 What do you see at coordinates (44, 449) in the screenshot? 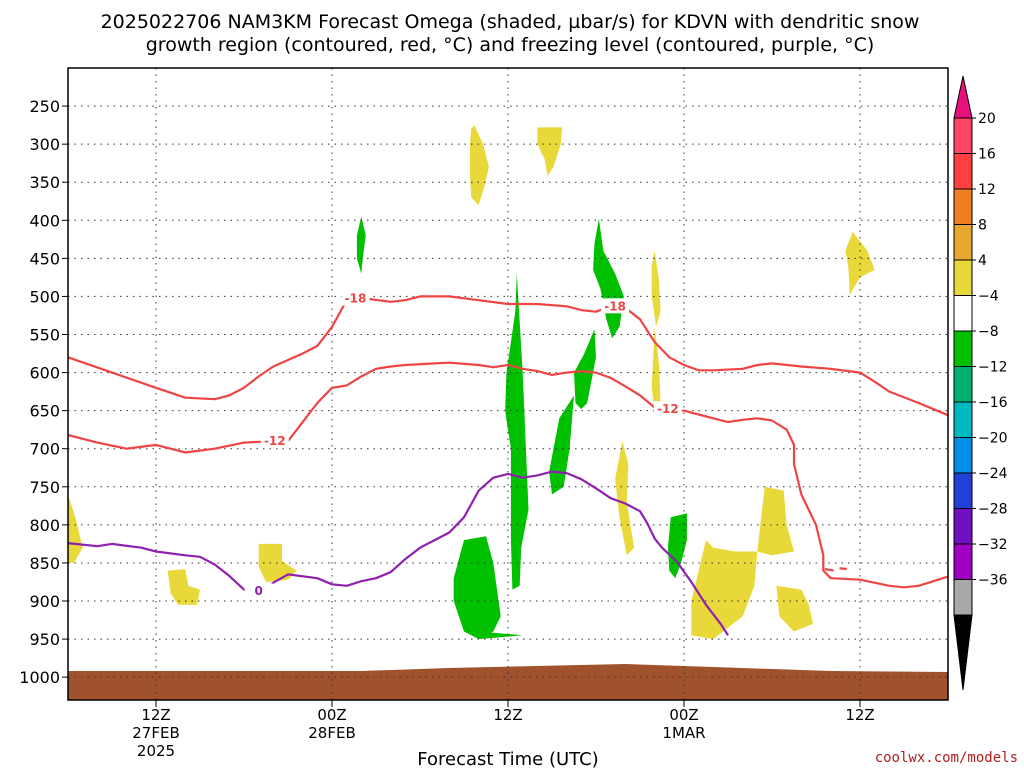
I see `y-tick-label-700: 700` at bounding box center [44, 449].